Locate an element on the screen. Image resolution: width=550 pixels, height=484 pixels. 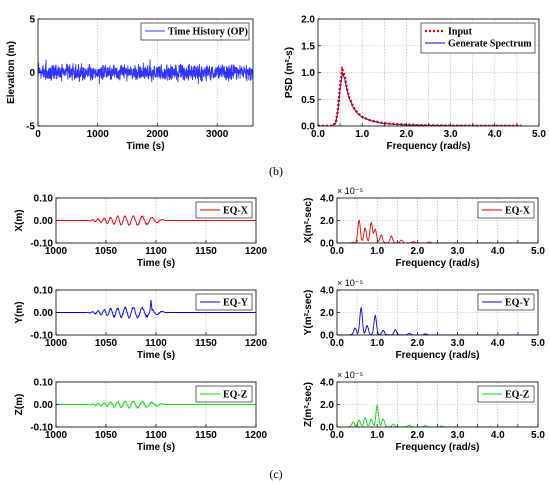
time-history-legend-box is located at coordinates (195, 31).